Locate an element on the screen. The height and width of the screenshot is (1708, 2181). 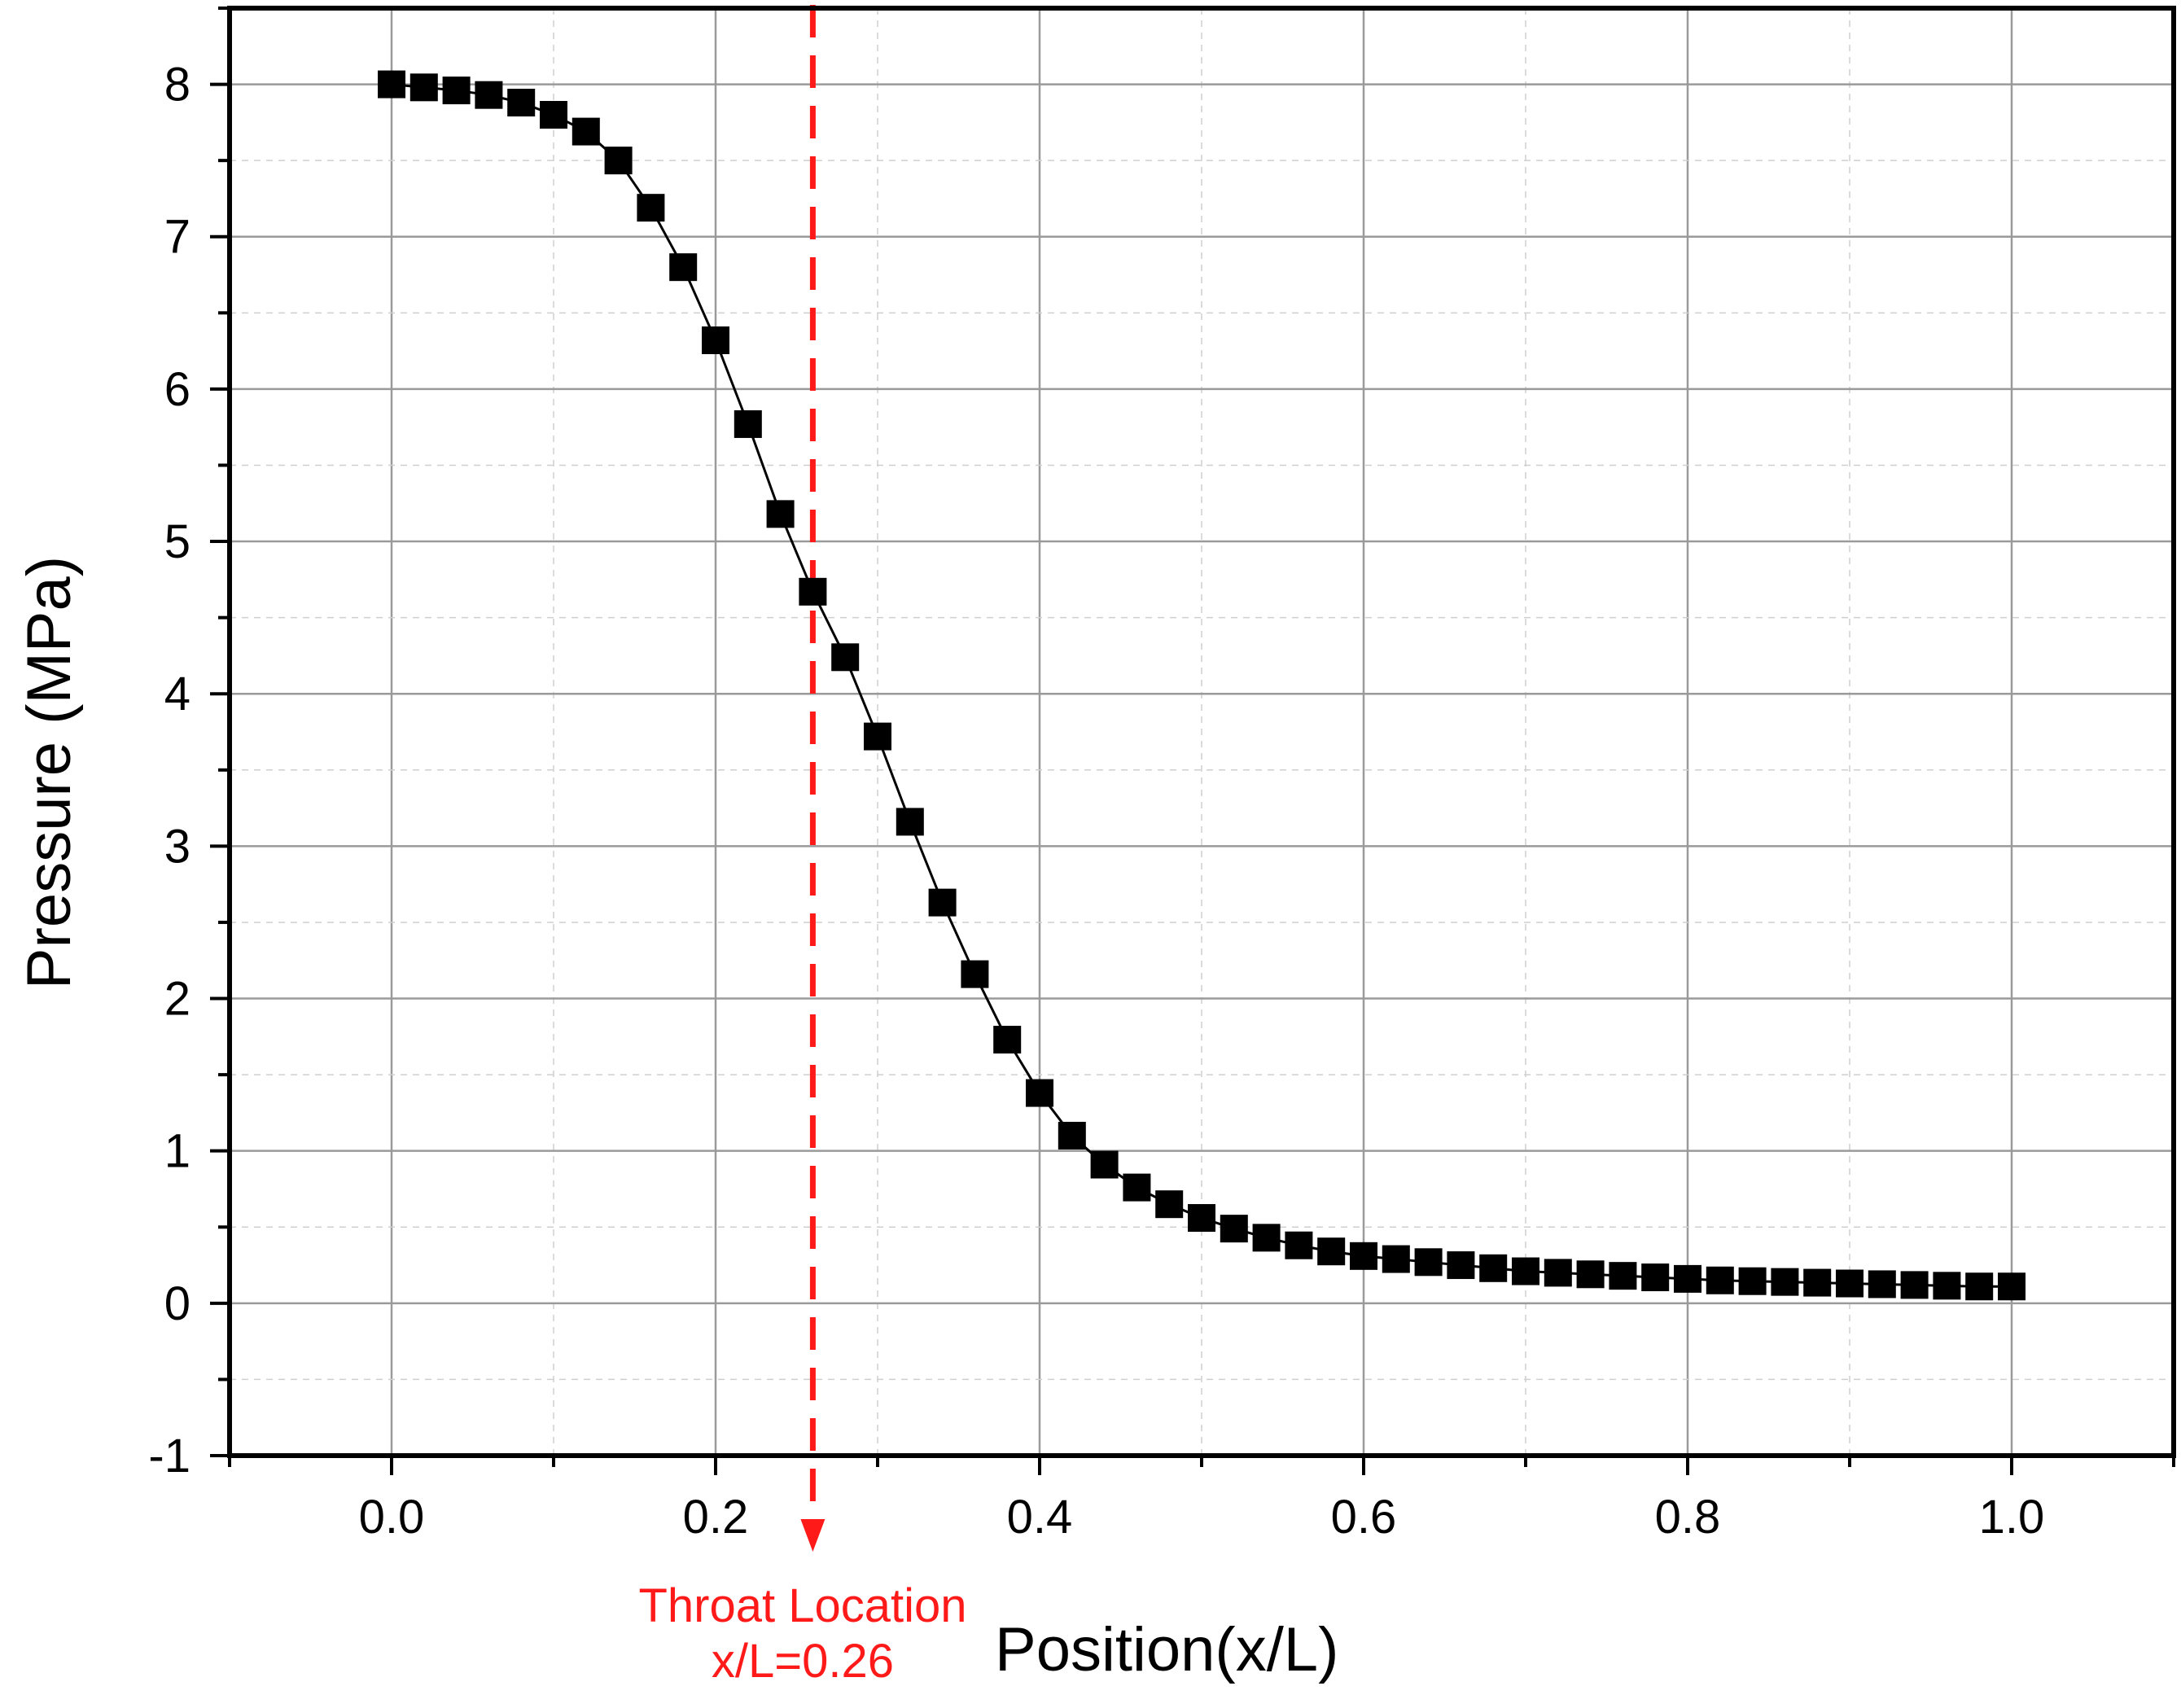
y-tick-label: 7 is located at coordinates (177, 237).